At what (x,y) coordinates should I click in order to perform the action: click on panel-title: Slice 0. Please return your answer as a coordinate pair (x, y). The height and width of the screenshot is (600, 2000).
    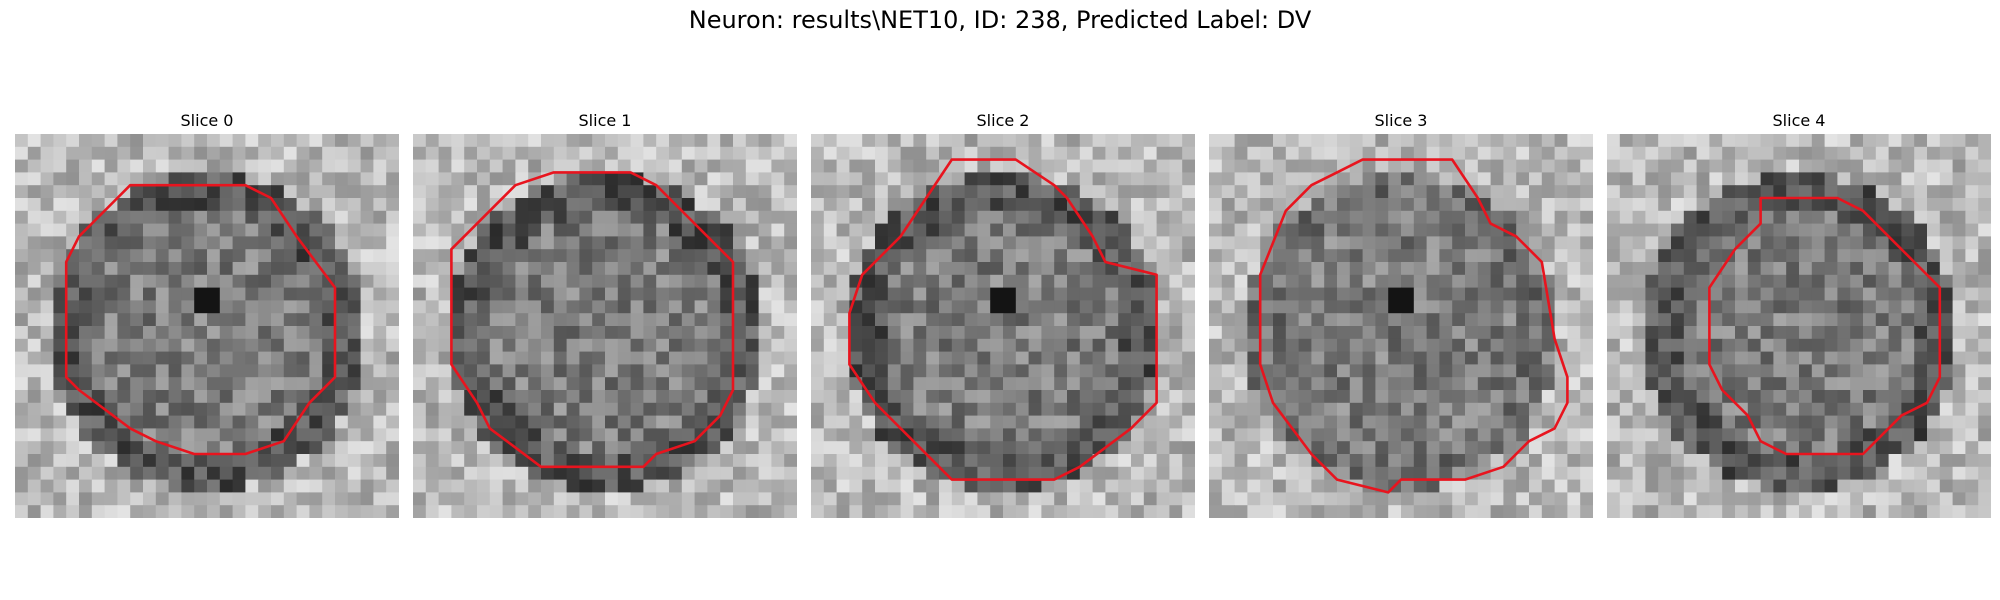
    Looking at the image, I should click on (207, 120).